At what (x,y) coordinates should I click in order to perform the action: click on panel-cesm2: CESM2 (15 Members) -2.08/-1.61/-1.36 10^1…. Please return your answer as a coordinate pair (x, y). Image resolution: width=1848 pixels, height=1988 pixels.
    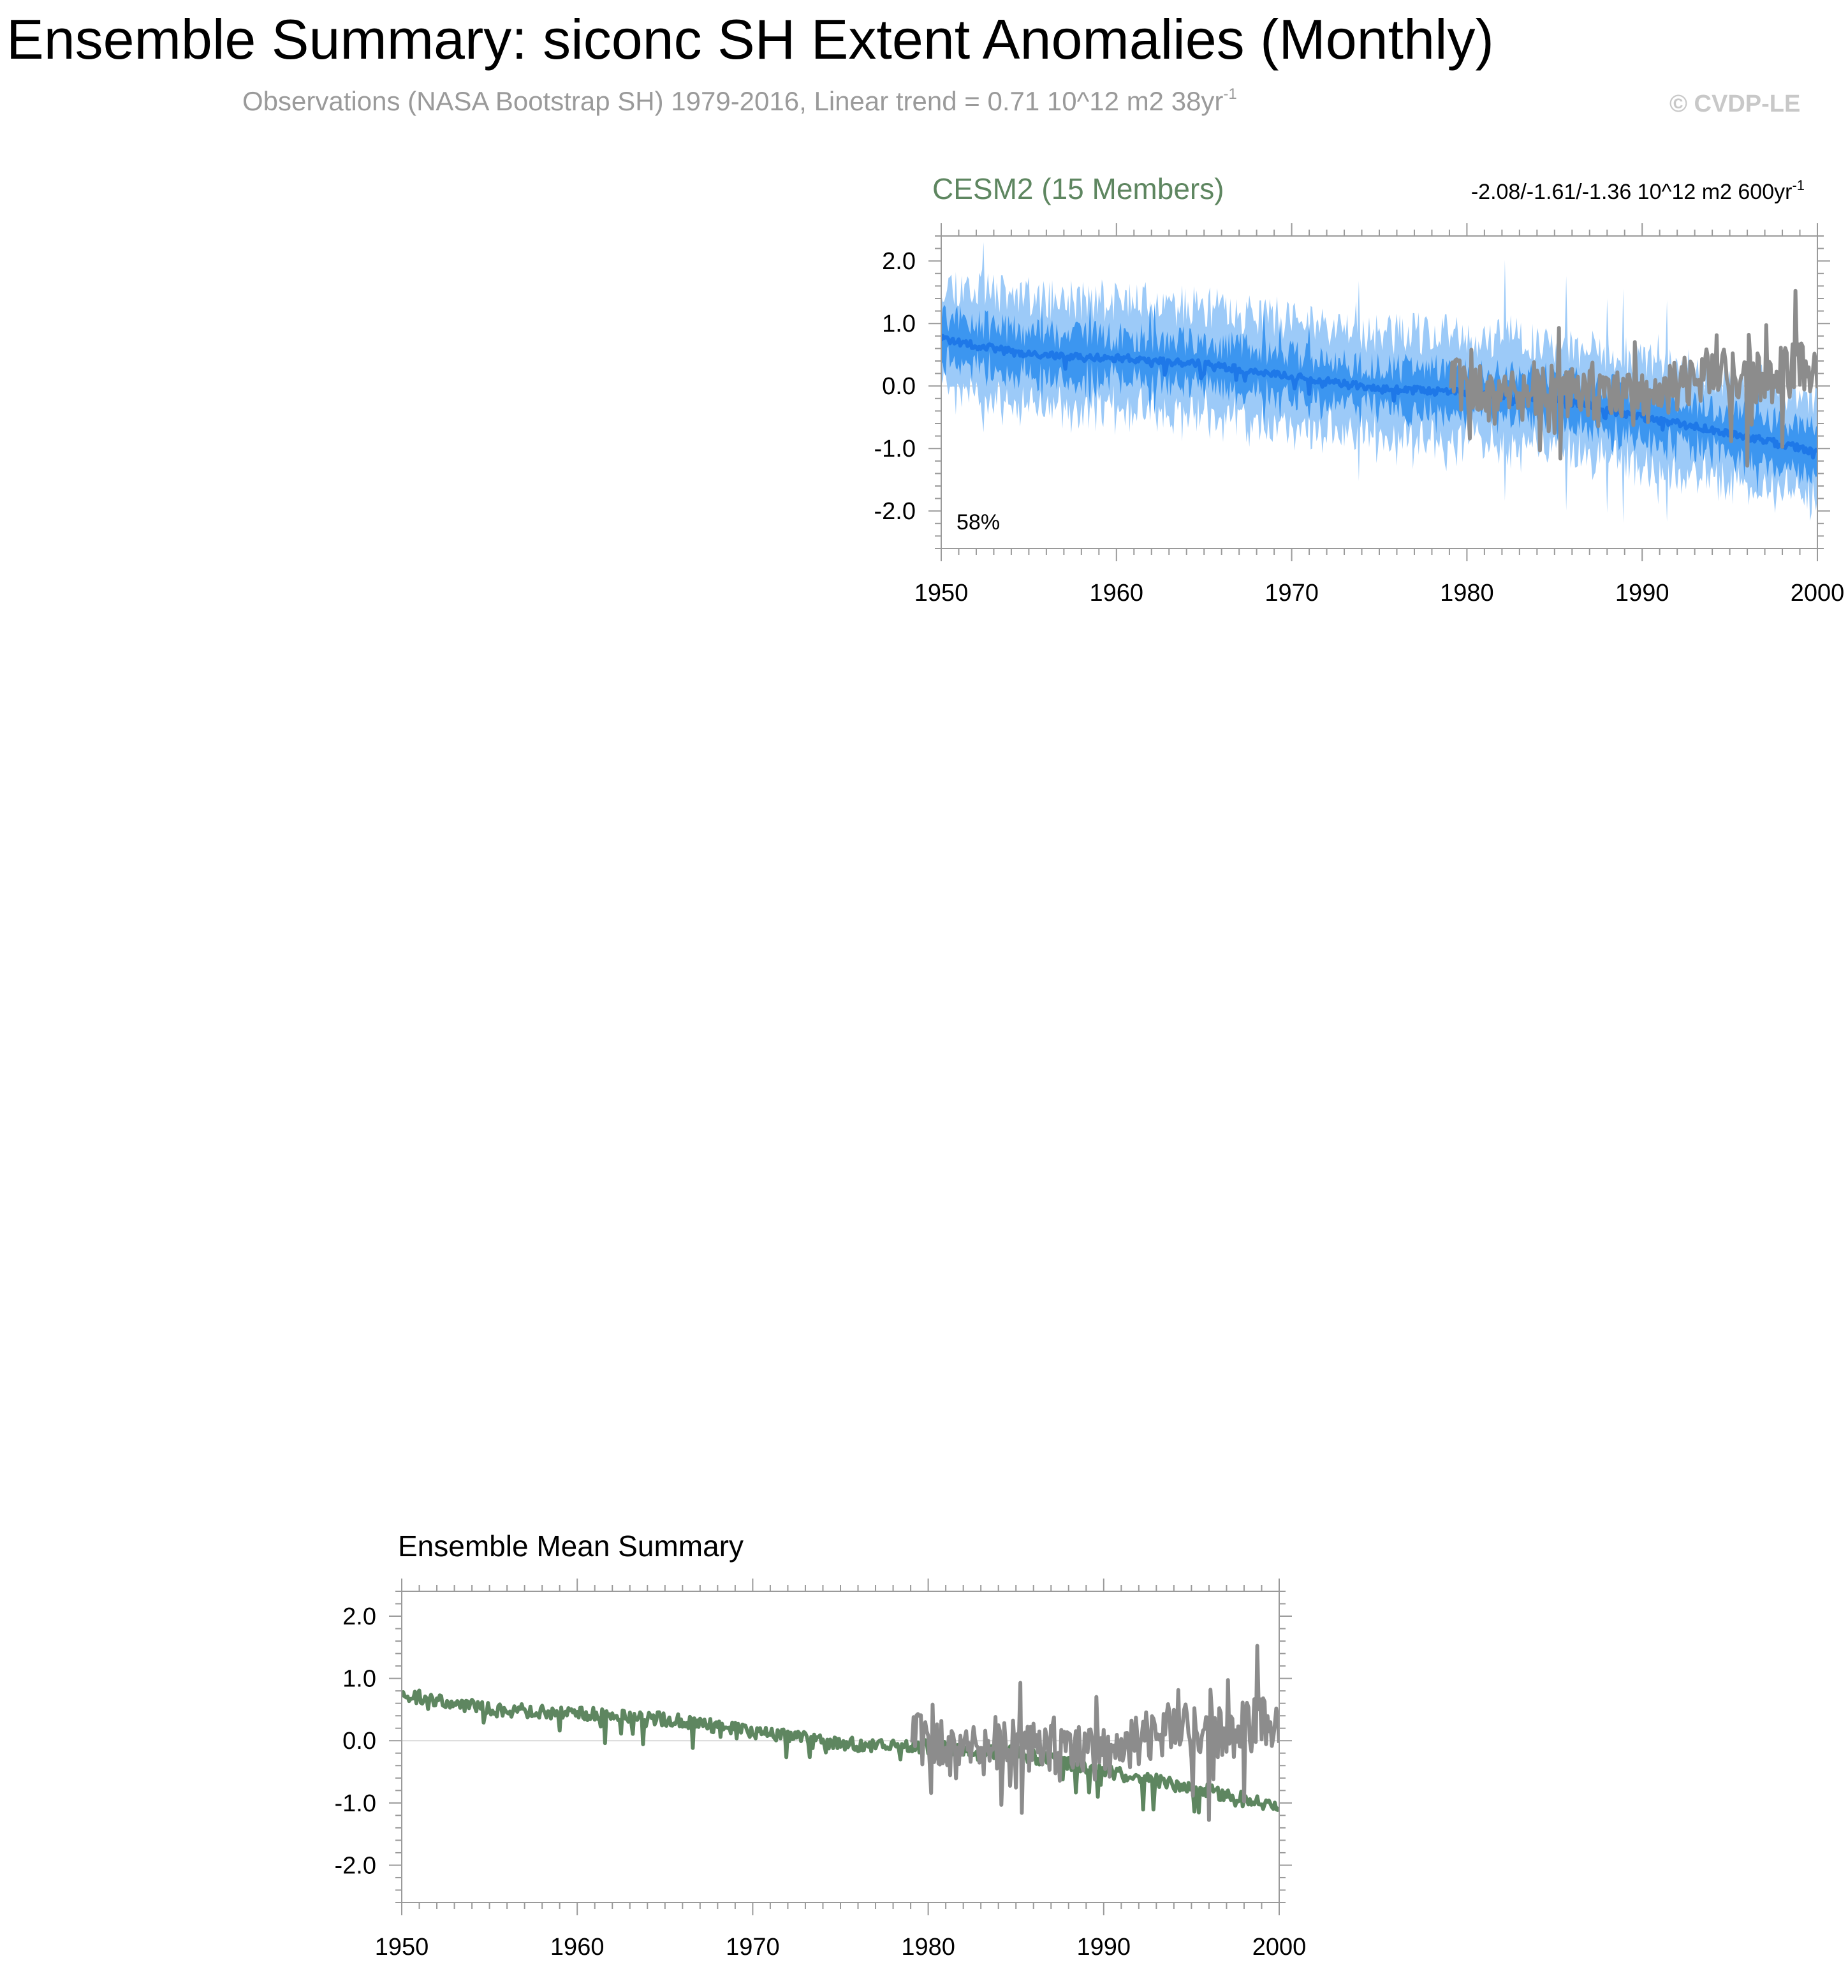
    Looking at the image, I should click on (1359, 389).